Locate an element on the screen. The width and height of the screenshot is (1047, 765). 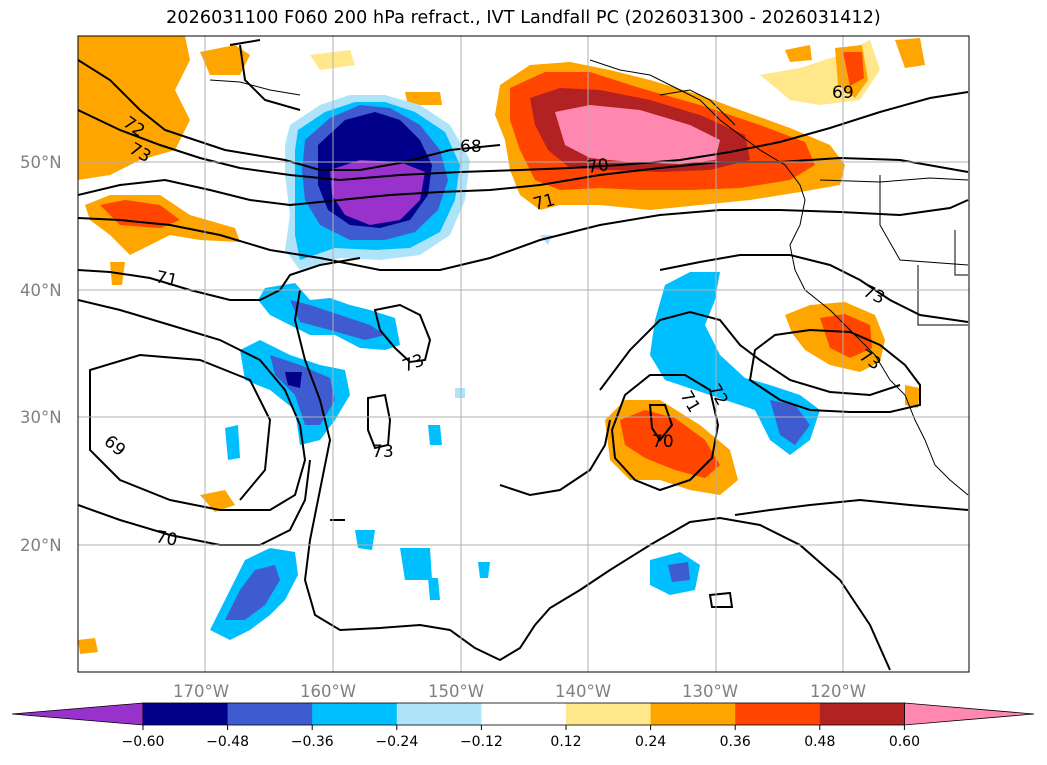
contour-label: 69 is located at coordinates (843, 93).